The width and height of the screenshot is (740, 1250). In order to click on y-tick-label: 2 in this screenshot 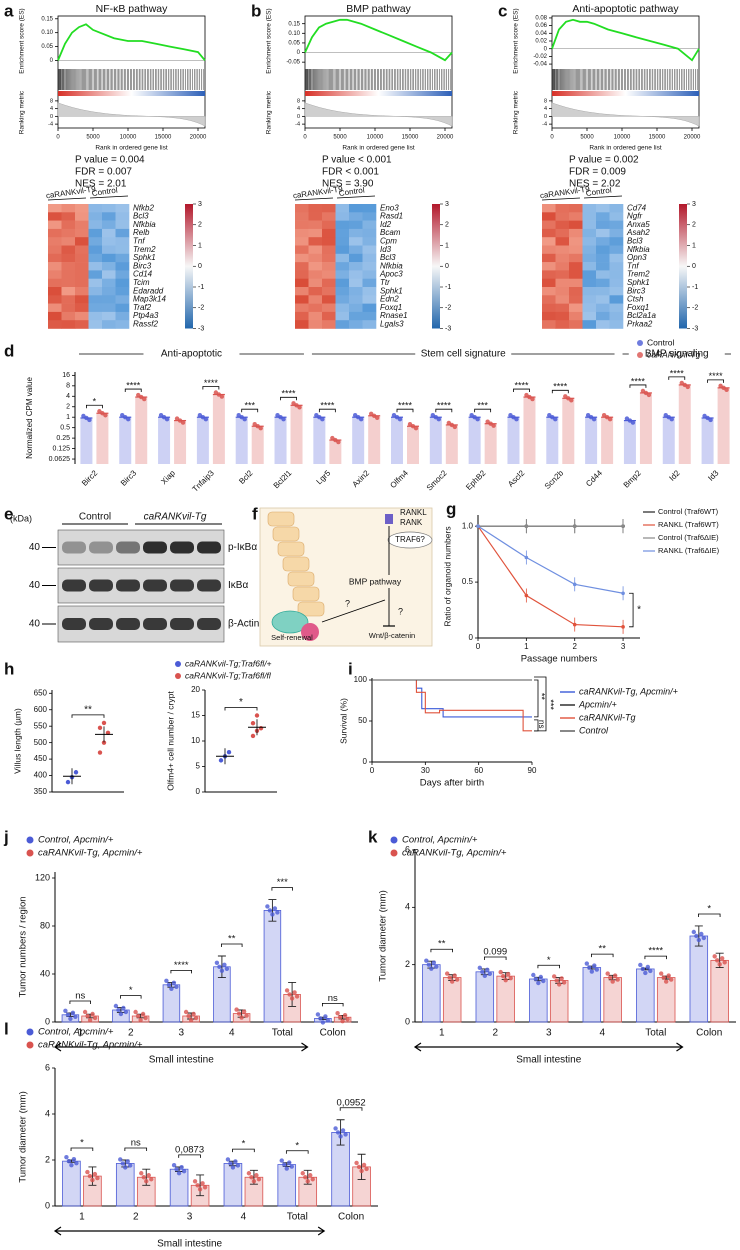, I will do `click(47, 1159)`.